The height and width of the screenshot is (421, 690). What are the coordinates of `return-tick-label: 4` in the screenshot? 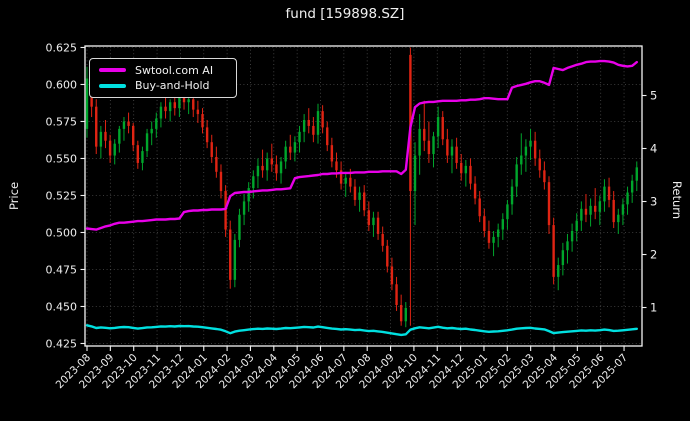 It's located at (653, 149).